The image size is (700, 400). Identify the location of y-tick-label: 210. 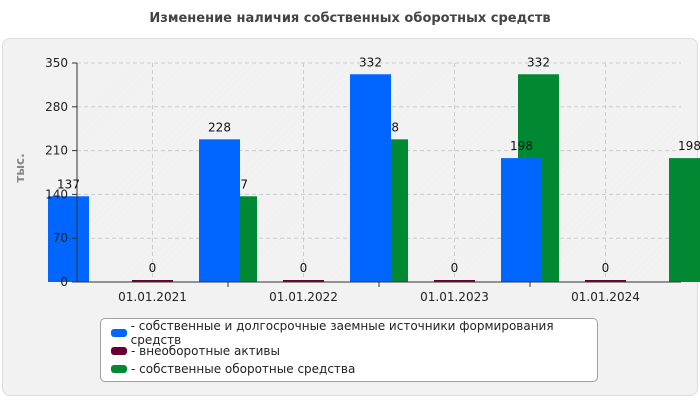
(56, 151).